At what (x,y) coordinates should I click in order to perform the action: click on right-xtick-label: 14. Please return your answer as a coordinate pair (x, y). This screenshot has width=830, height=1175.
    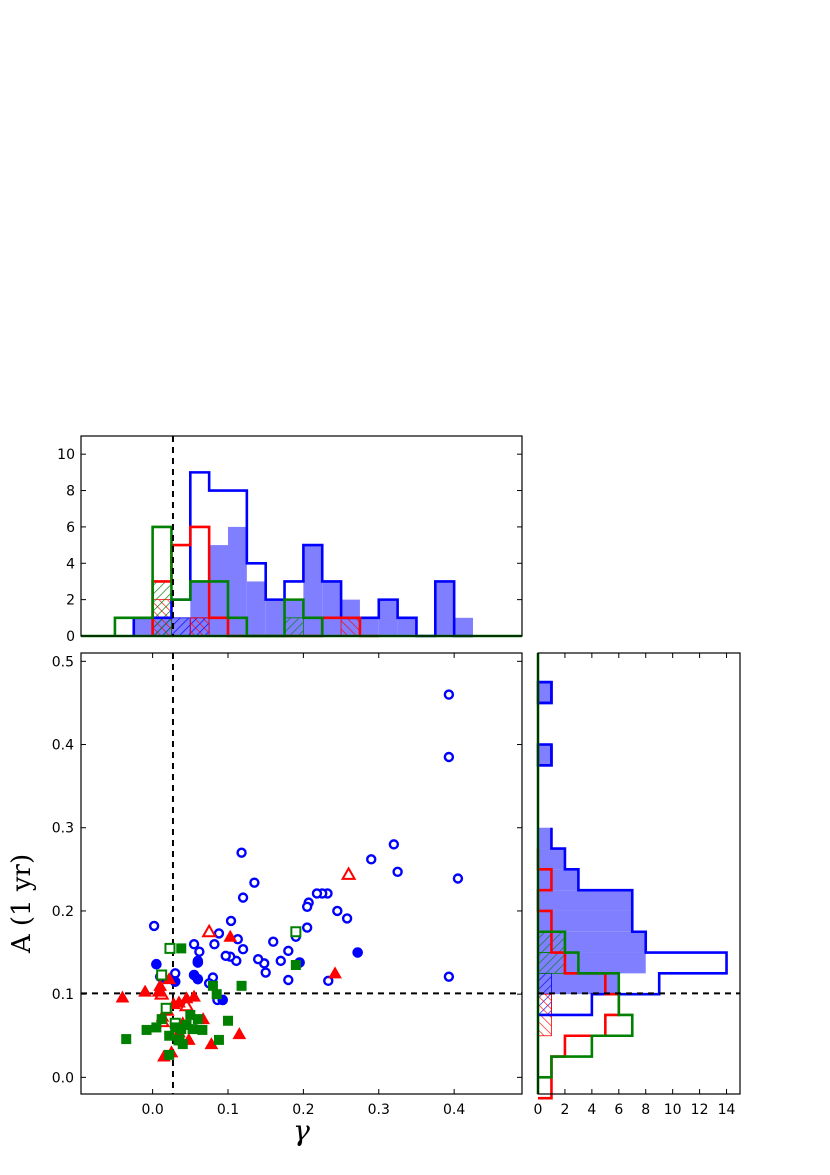
    Looking at the image, I should click on (727, 1110).